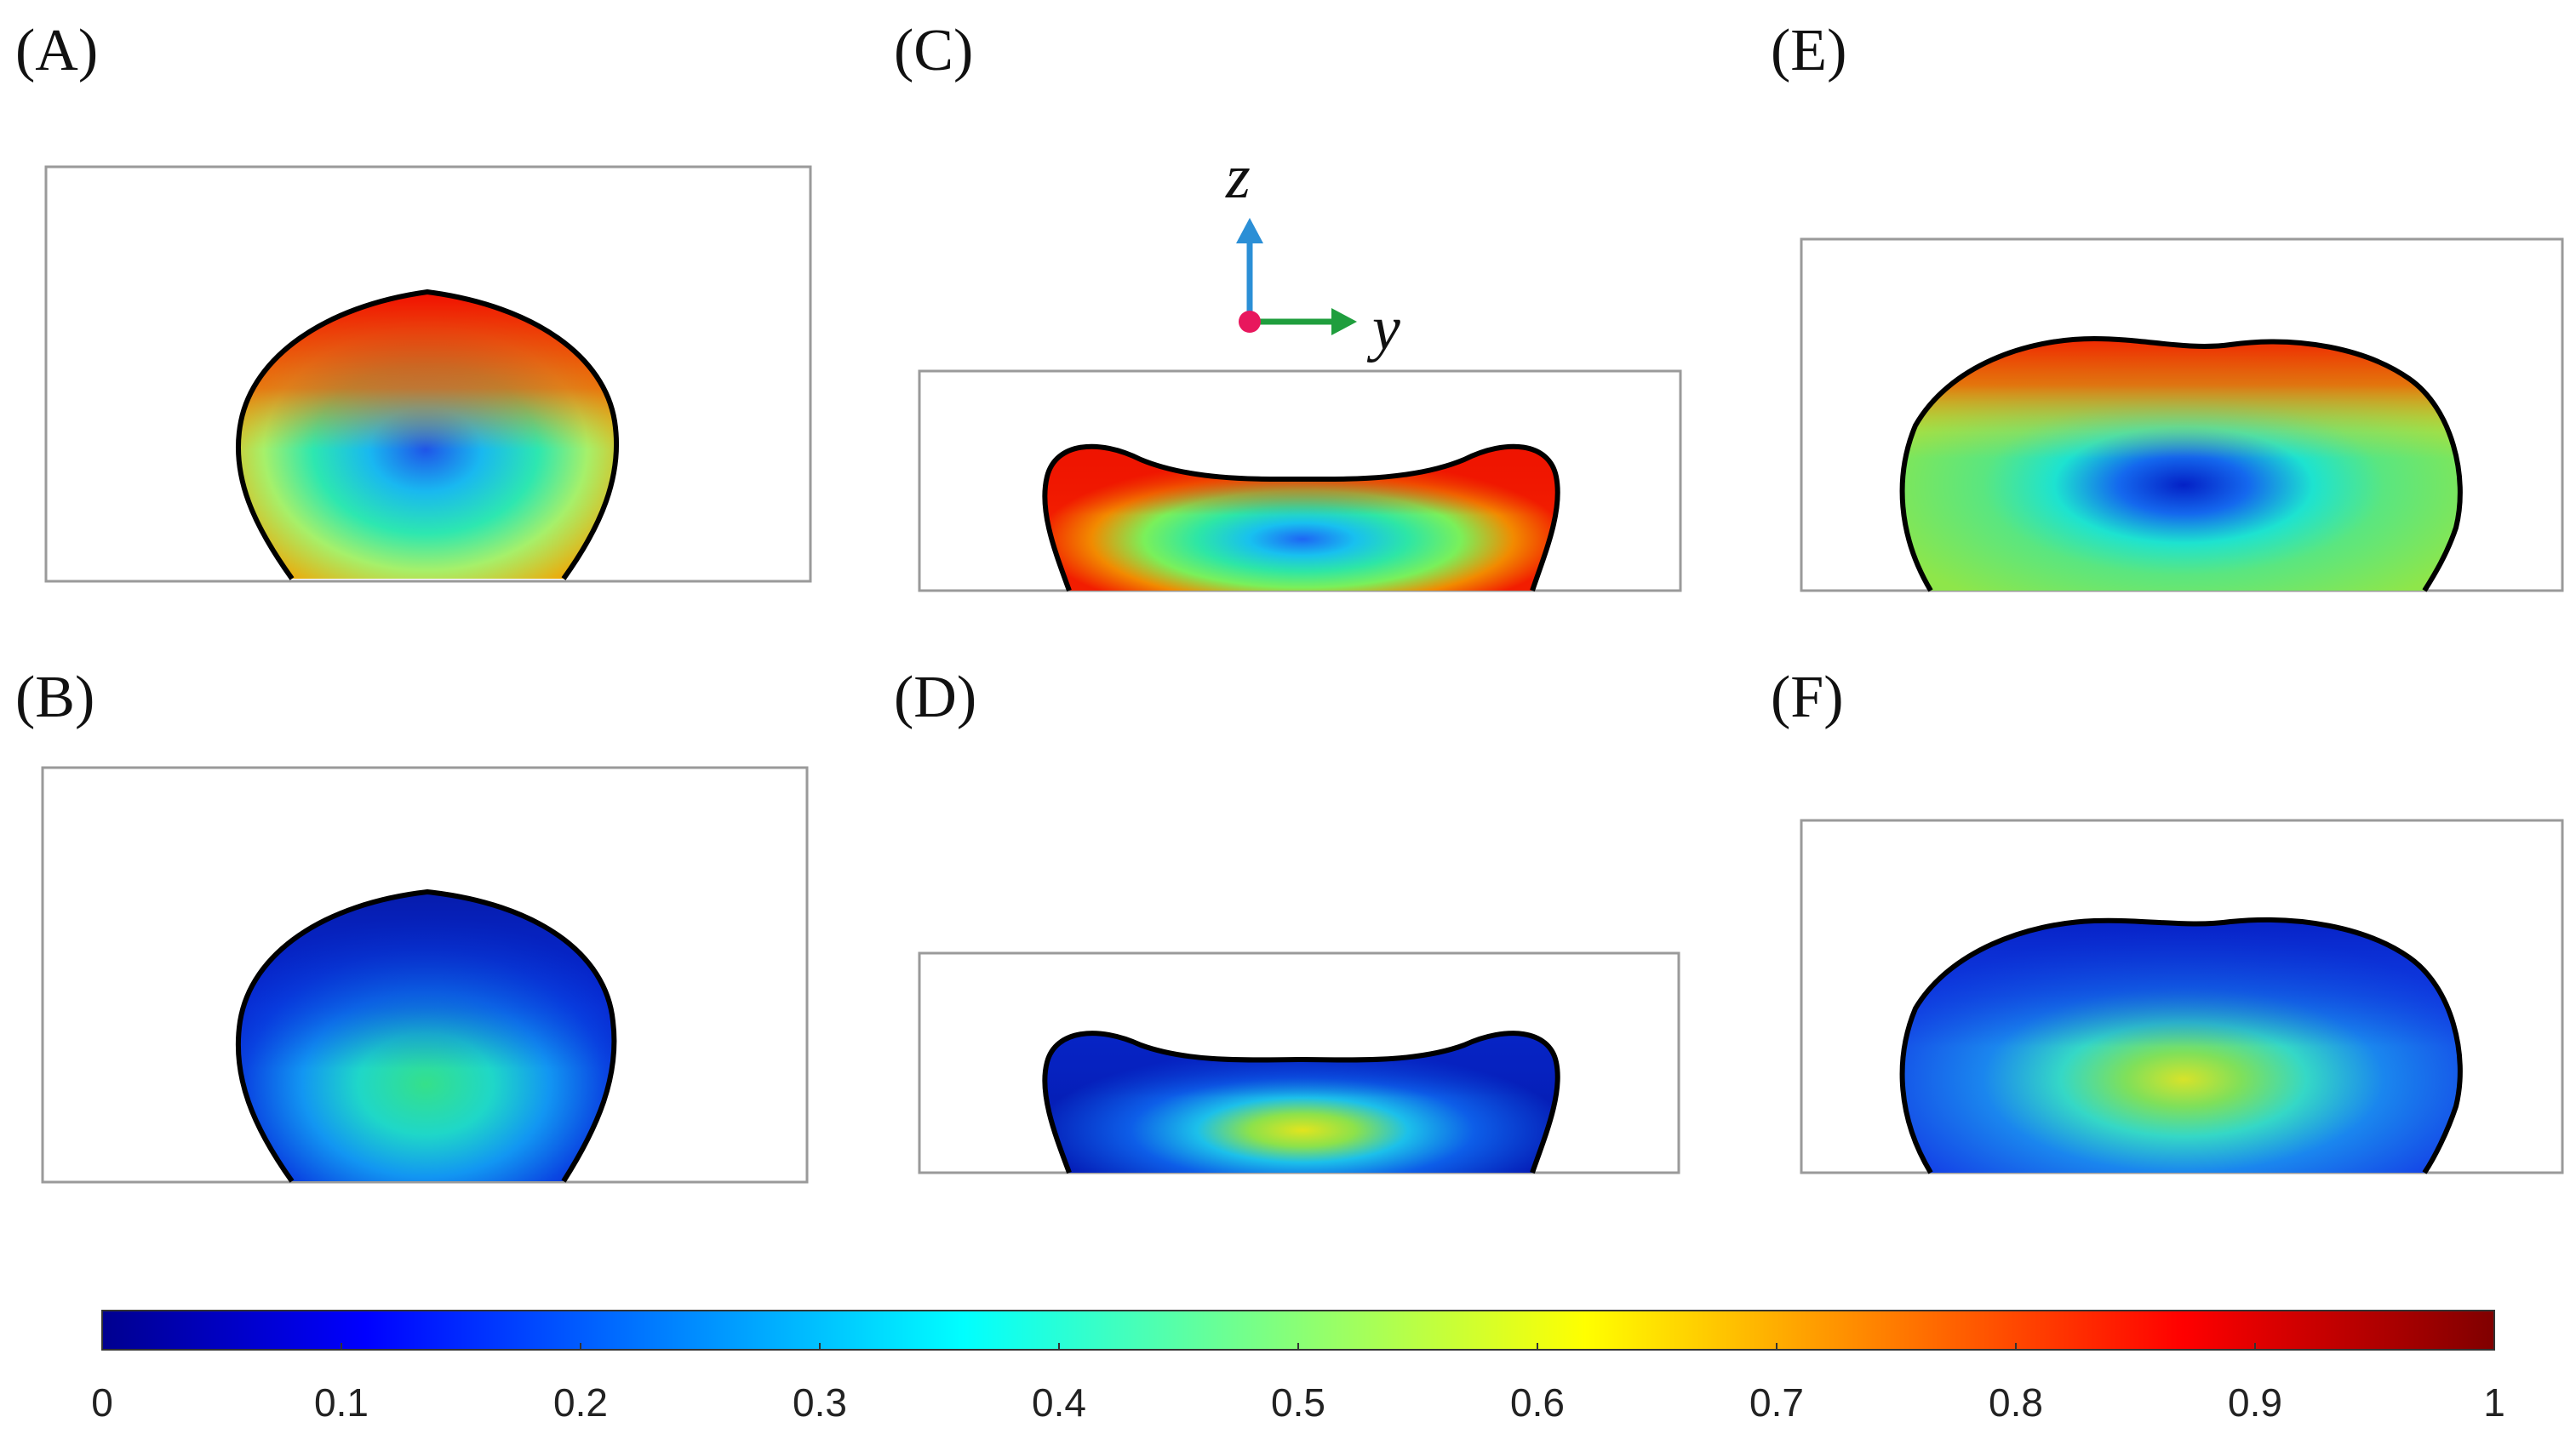  What do you see at coordinates (1250, 322) in the screenshot?
I see `origin-dot` at bounding box center [1250, 322].